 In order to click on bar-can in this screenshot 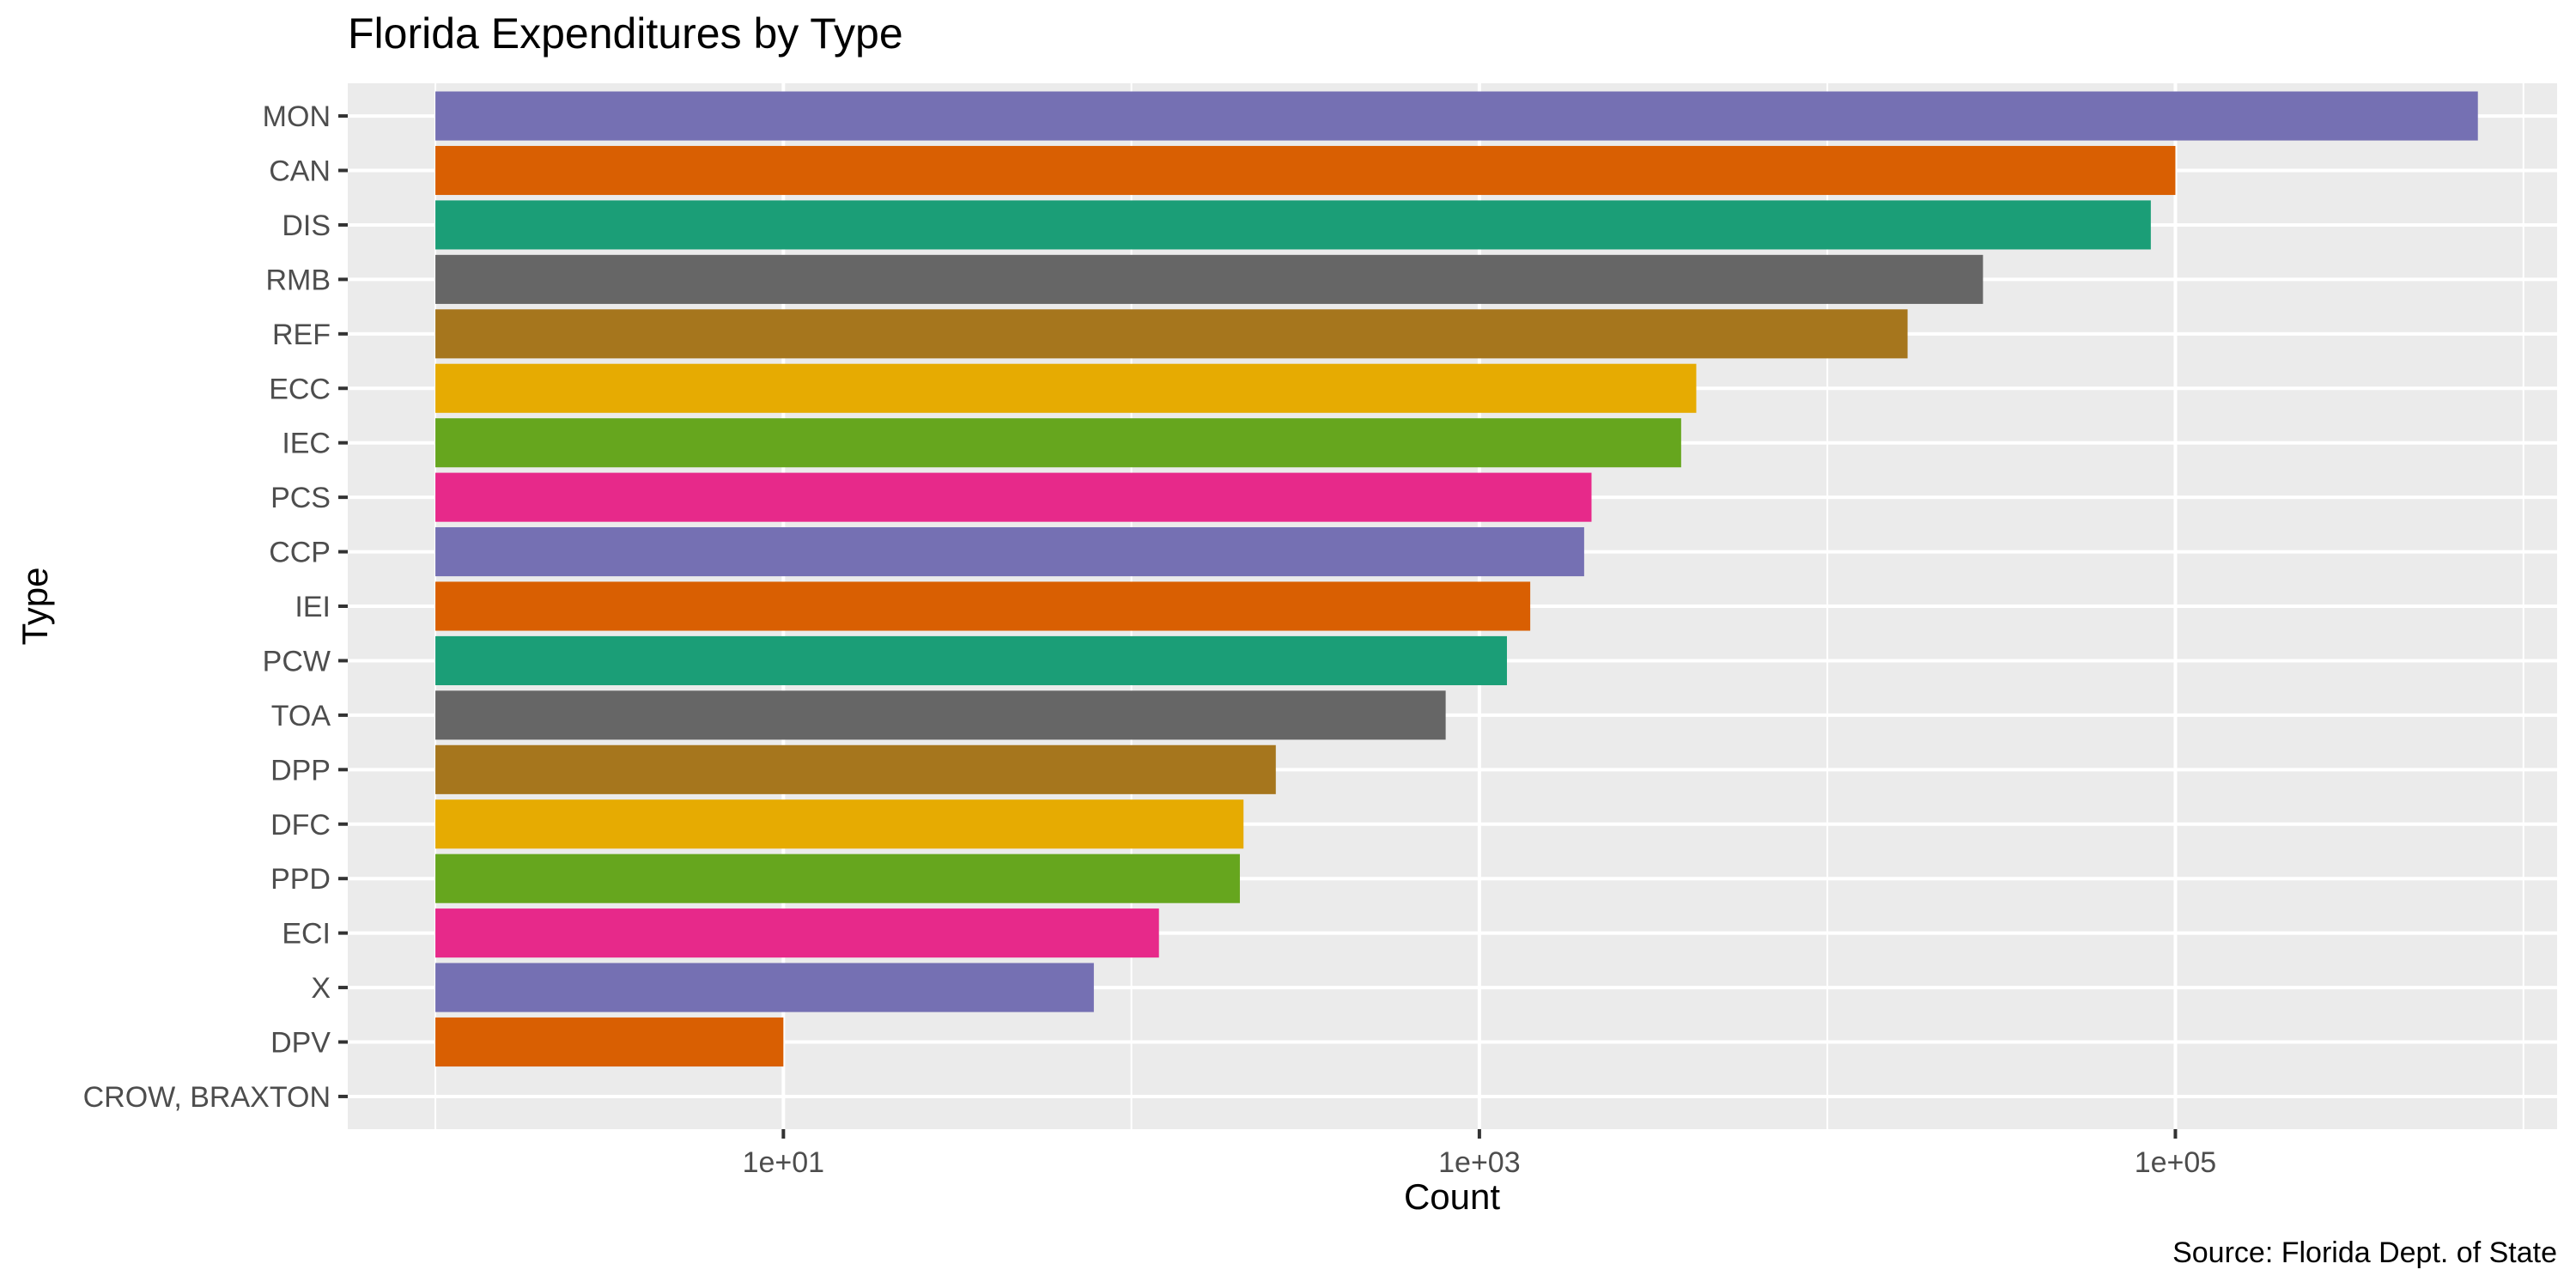, I will do `click(1305, 170)`.